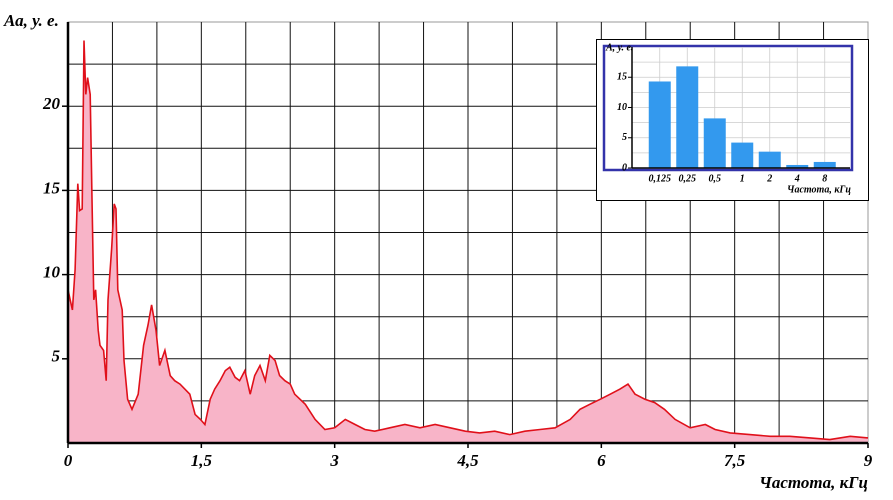 The image size is (893, 500). What do you see at coordinates (601, 460) in the screenshot?
I see `x-tick-label: 6` at bounding box center [601, 460].